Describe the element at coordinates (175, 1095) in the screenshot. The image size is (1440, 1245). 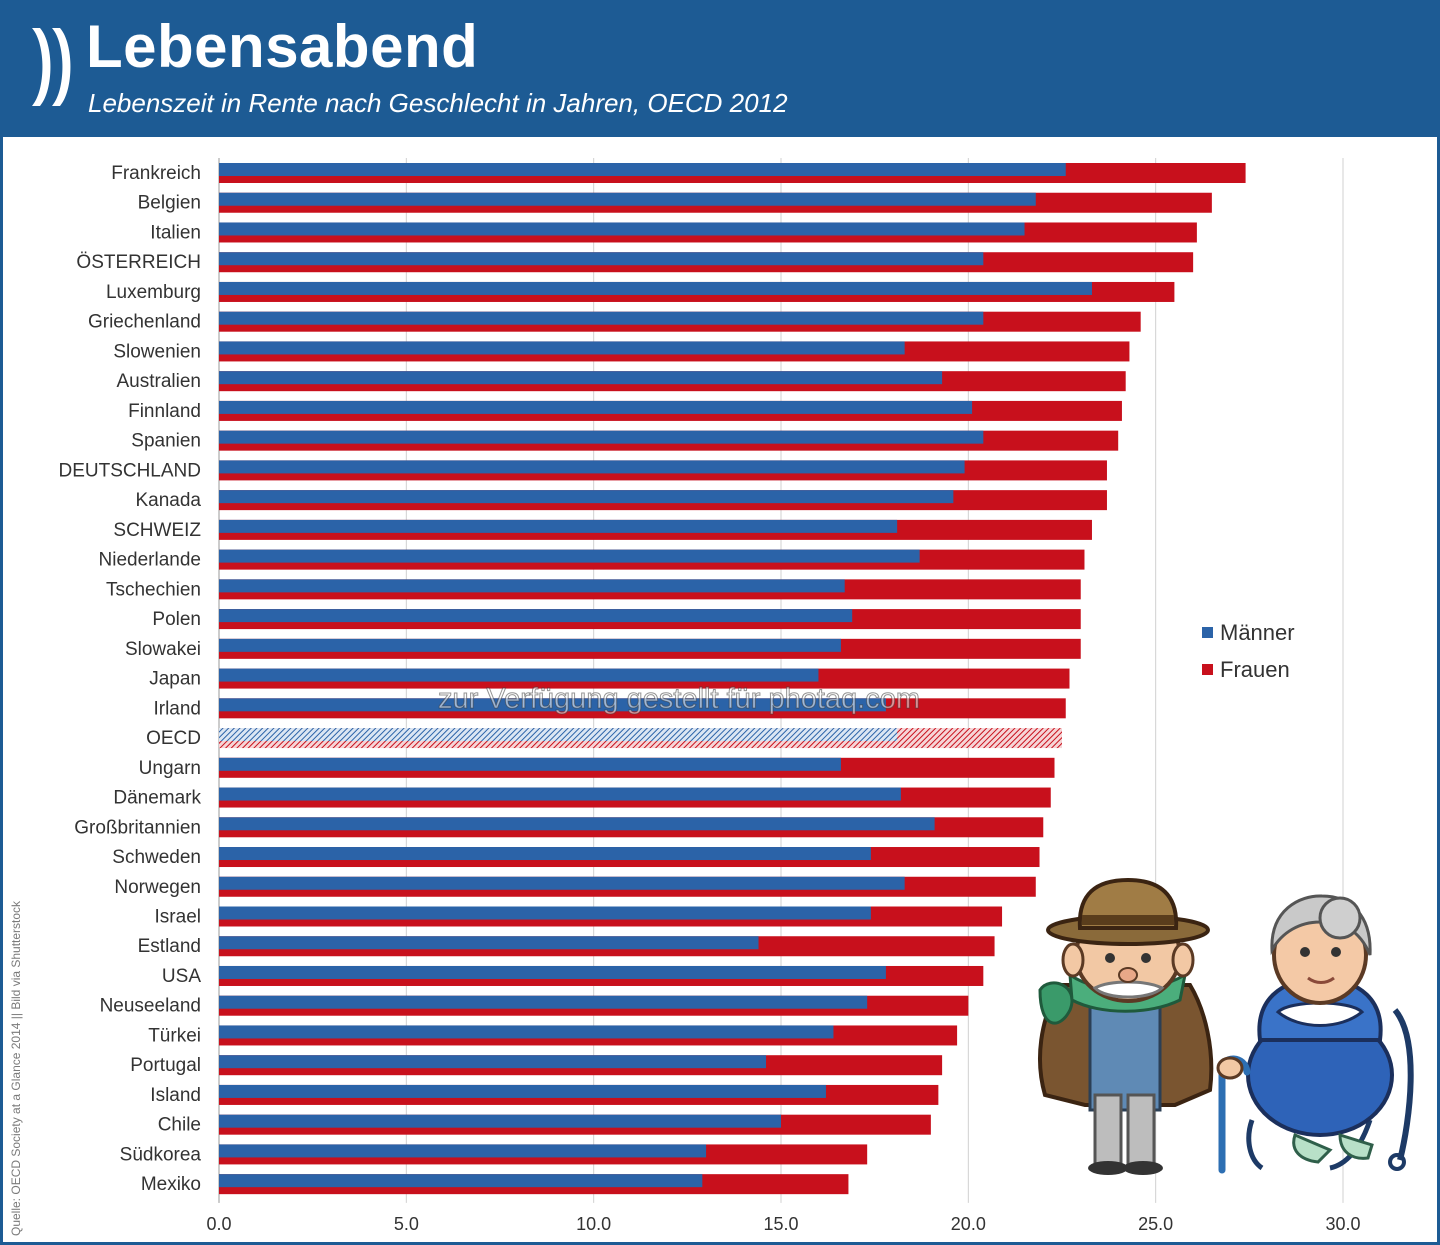
I see `category-label: Island` at that location.